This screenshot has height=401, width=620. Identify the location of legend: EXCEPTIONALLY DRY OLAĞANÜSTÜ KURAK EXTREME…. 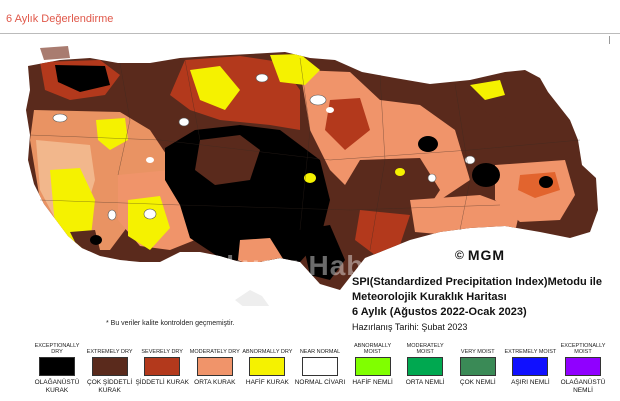
(325, 371).